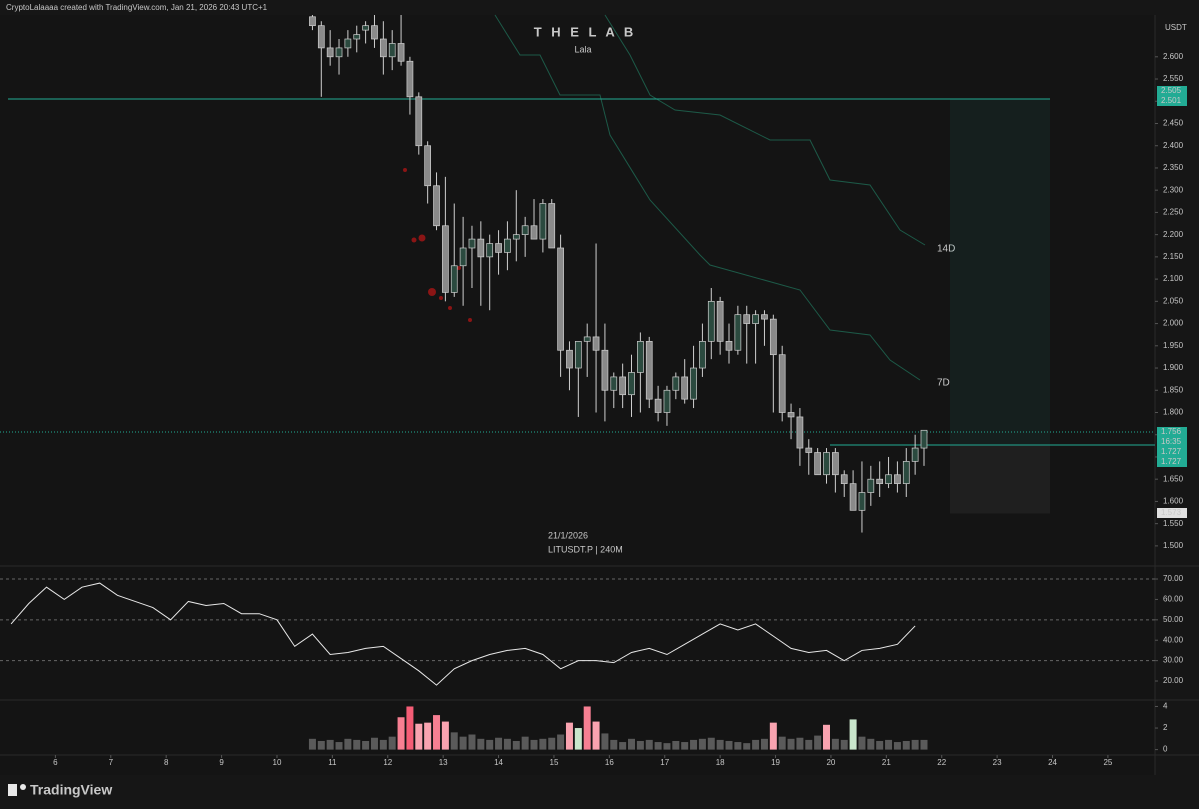 This screenshot has width=1199, height=809. What do you see at coordinates (166, 762) in the screenshot?
I see `x-tick-label: 8` at bounding box center [166, 762].